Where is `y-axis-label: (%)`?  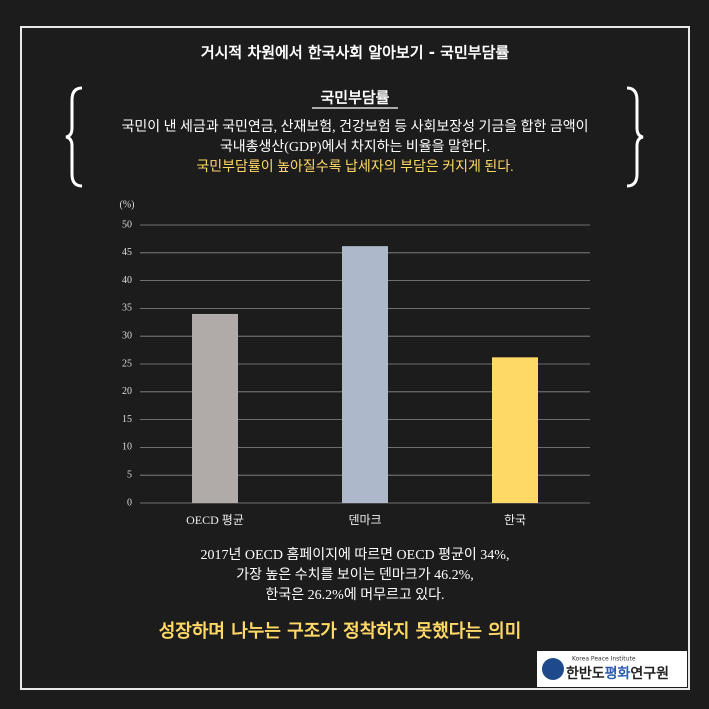 y-axis-label: (%) is located at coordinates (127, 204).